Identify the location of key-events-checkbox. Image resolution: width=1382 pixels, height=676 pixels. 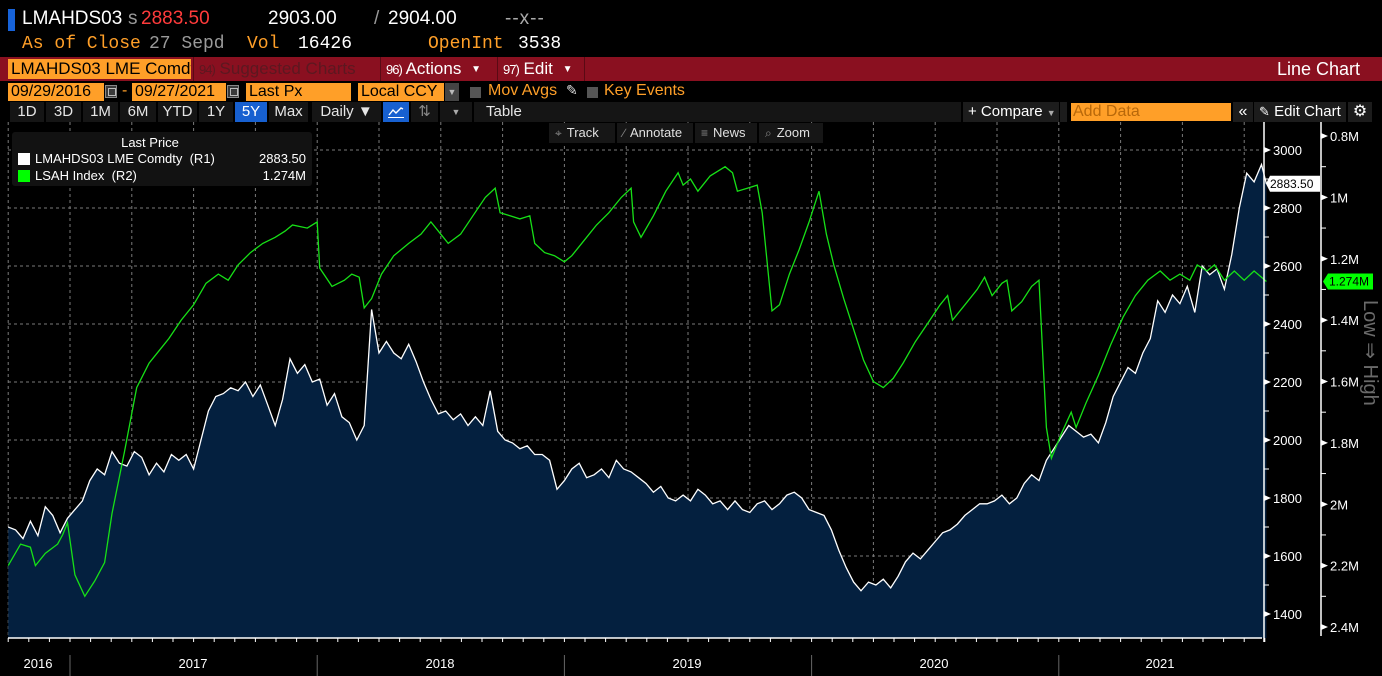
(592, 92).